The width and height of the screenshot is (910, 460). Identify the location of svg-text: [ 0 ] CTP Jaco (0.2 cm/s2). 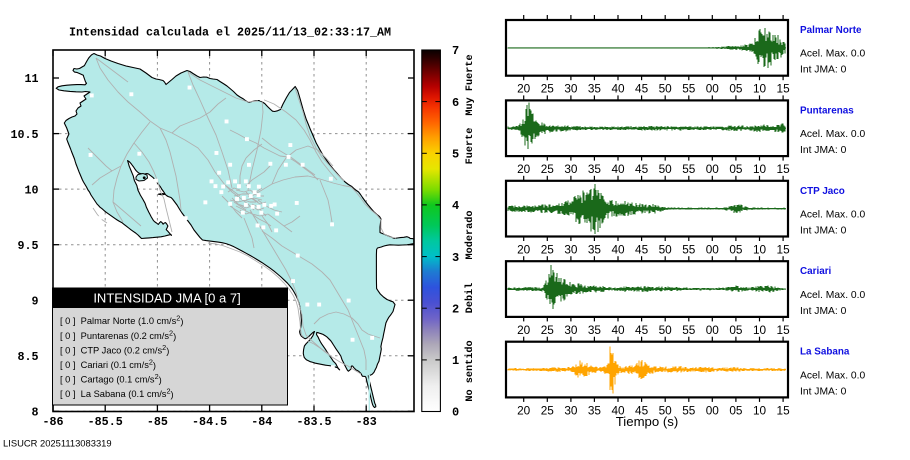
(114, 349).